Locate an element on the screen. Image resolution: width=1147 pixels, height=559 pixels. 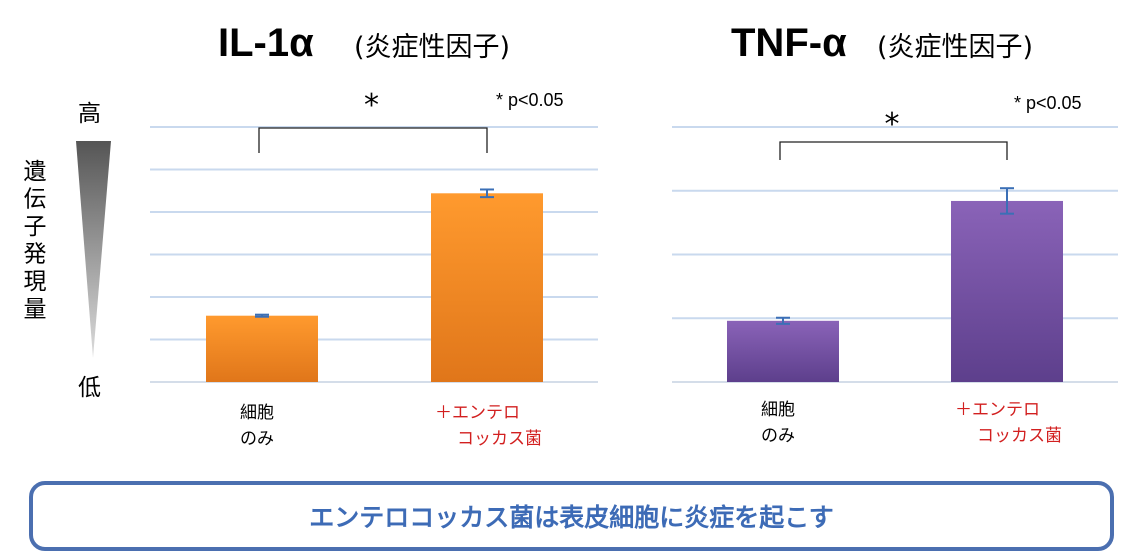
conclusion-box: エンテロコッカス菌は表皮細胞に炎症を起こす is located at coordinates (571, 516).